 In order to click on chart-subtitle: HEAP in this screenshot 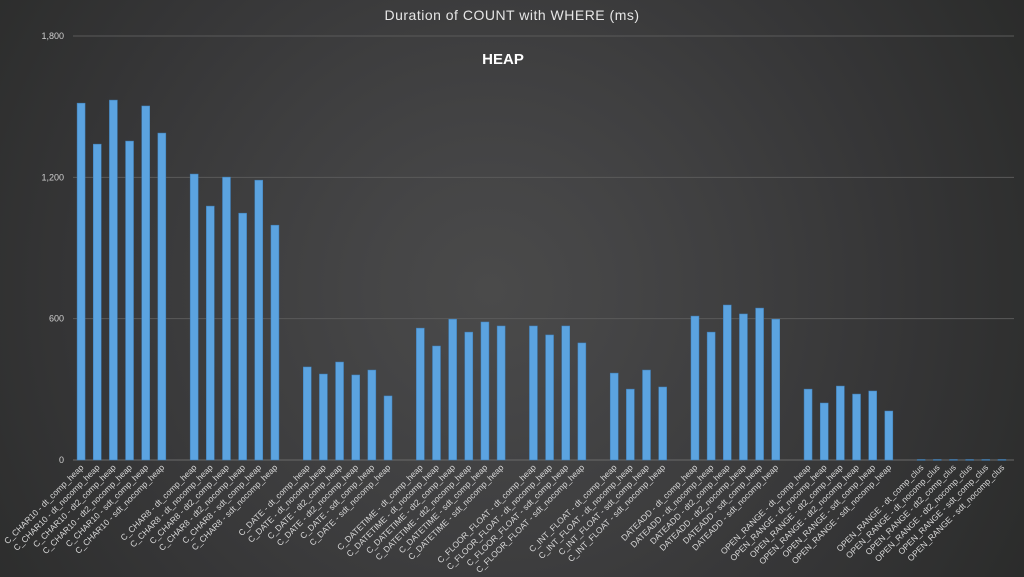, I will do `click(503, 59)`.